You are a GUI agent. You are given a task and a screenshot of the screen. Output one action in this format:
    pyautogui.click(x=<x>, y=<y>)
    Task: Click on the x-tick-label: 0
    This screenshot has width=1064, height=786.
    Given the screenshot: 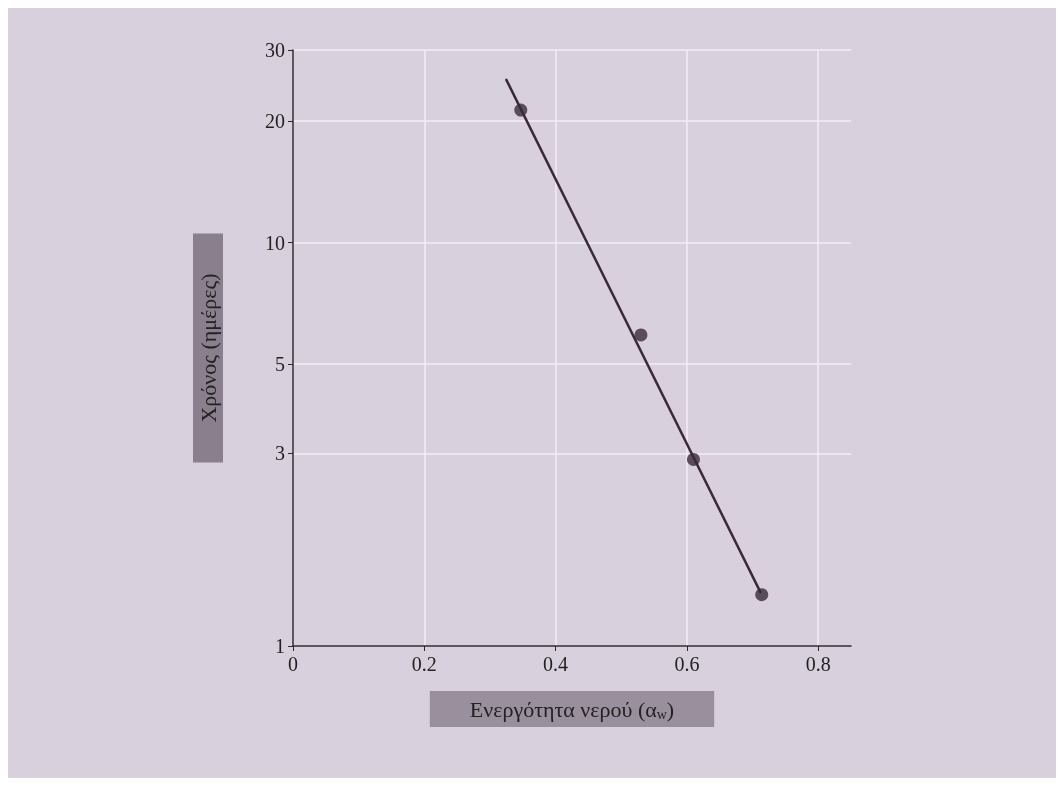 What is the action you would take?
    pyautogui.click(x=293, y=664)
    